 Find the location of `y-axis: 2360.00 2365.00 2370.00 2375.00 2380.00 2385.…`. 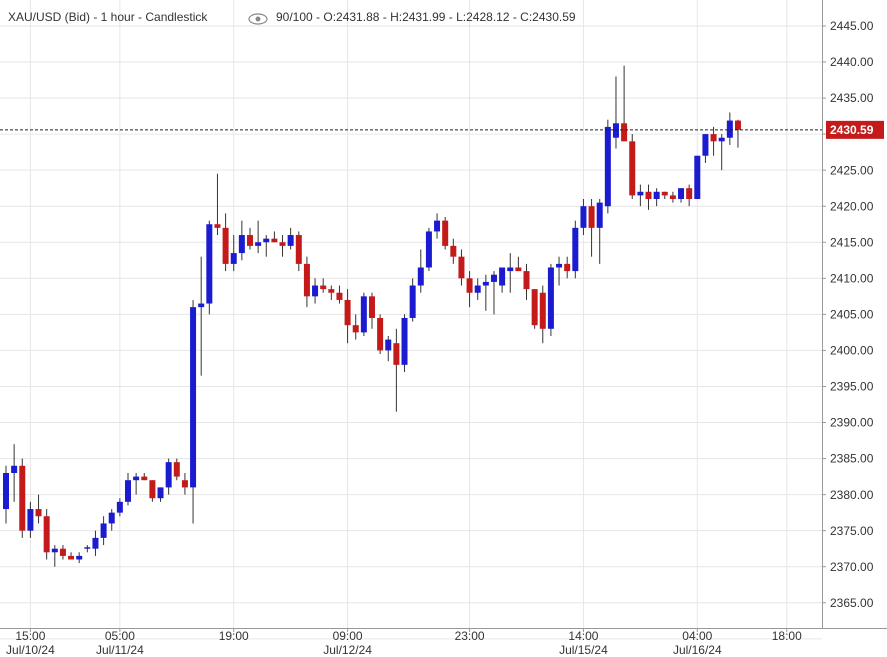

y-axis: 2360.00 2365.00 2370.00 2375.00 2380.00 2385.… is located at coordinates (848, 332).